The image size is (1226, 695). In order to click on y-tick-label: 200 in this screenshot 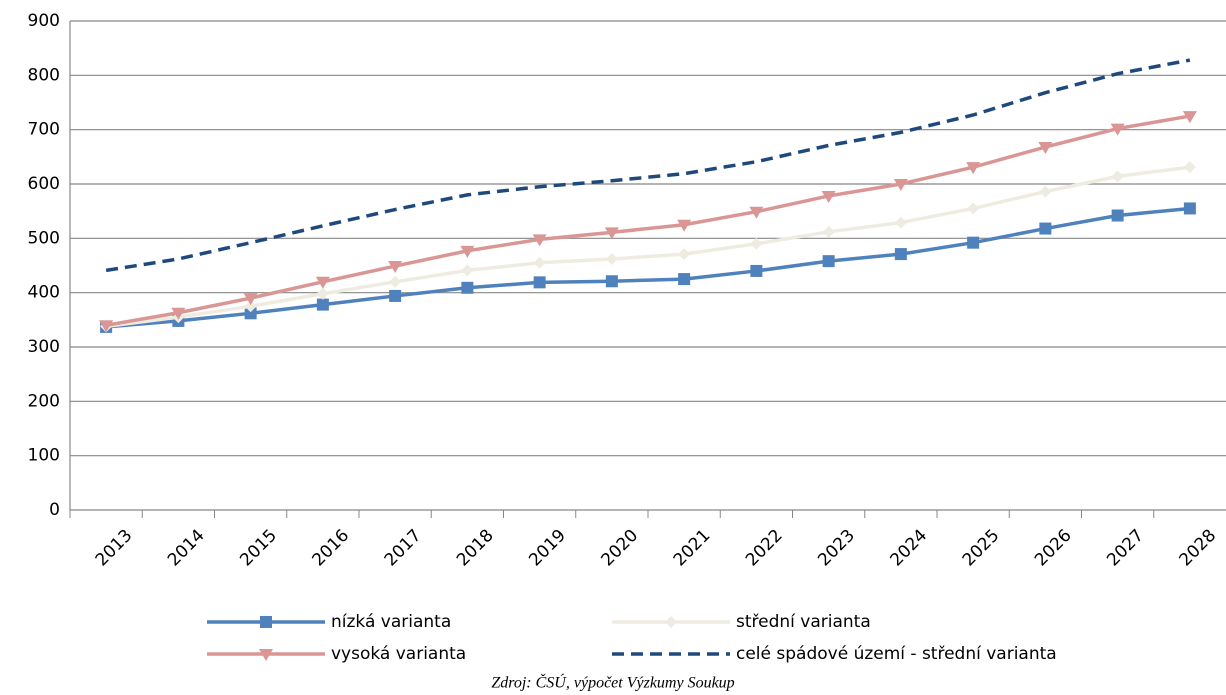, I will do `click(44, 401)`.